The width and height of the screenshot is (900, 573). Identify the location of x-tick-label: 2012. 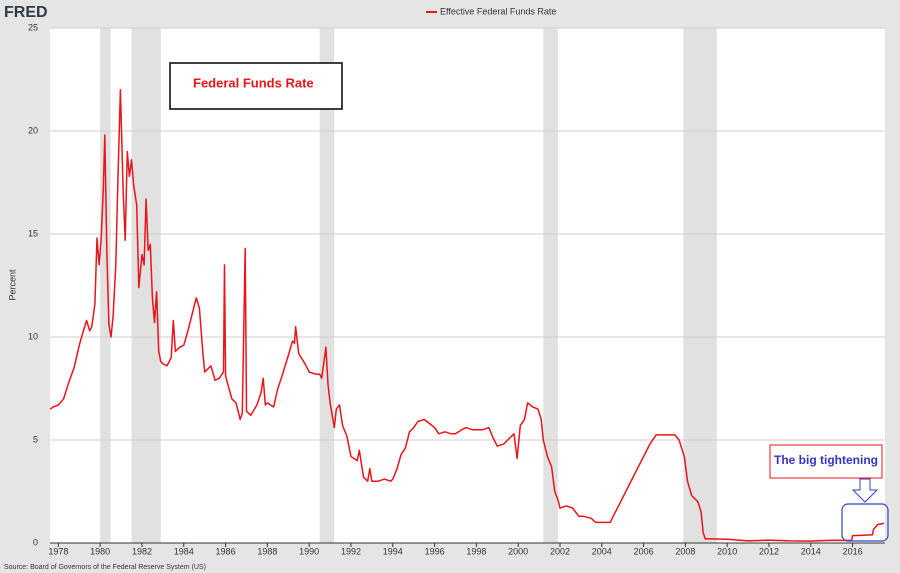
(769, 551).